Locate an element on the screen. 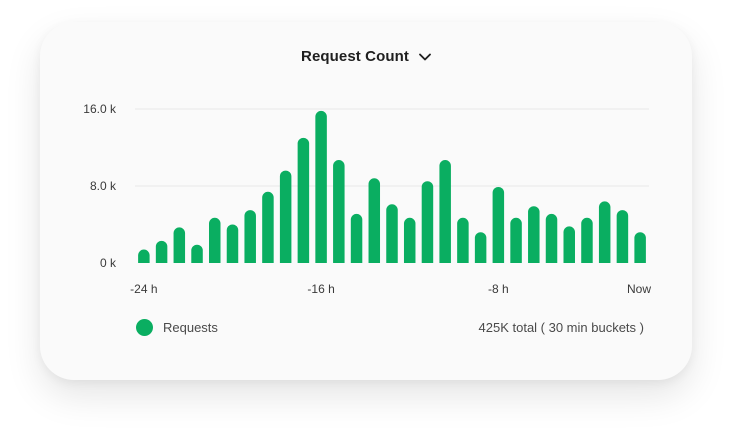 This screenshot has height=435, width=731. legend-label: Requests is located at coordinates (190, 327).